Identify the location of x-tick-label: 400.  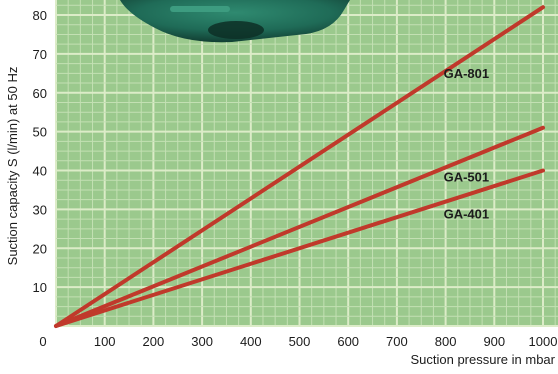
(251, 341).